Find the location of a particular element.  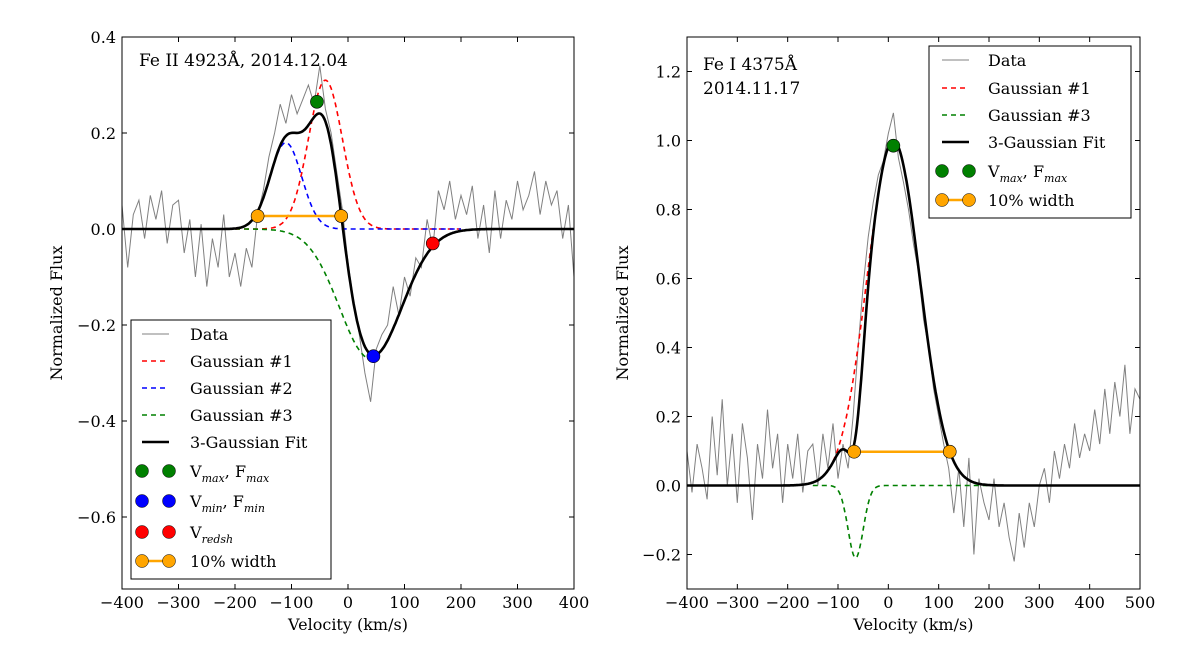

gaussian-component-3-line is located at coordinates (303, 294).